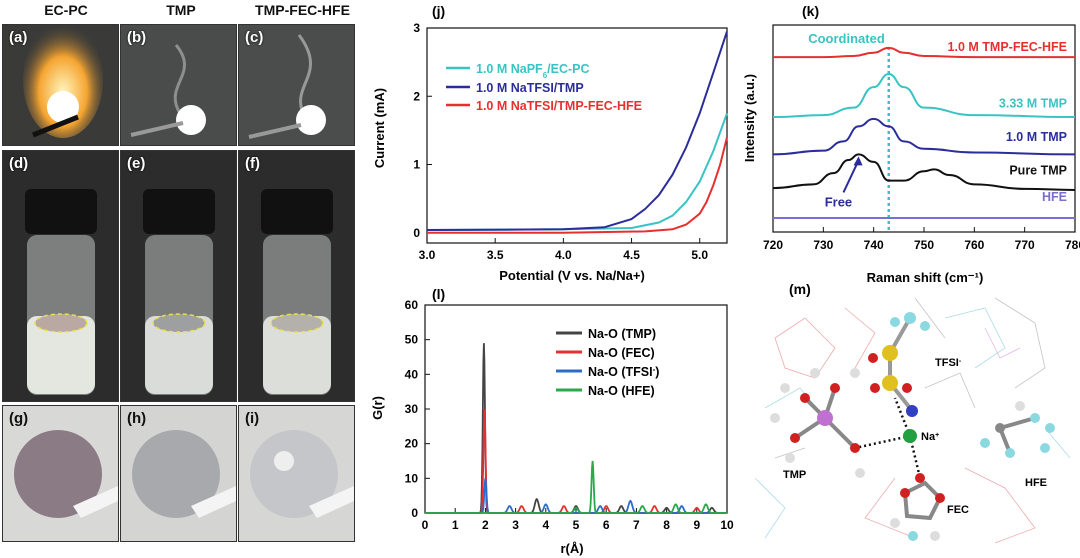 This screenshot has height=558, width=1080. Describe the element at coordinates (427, 255) in the screenshot. I see `x-tick-label: 3.0` at that location.